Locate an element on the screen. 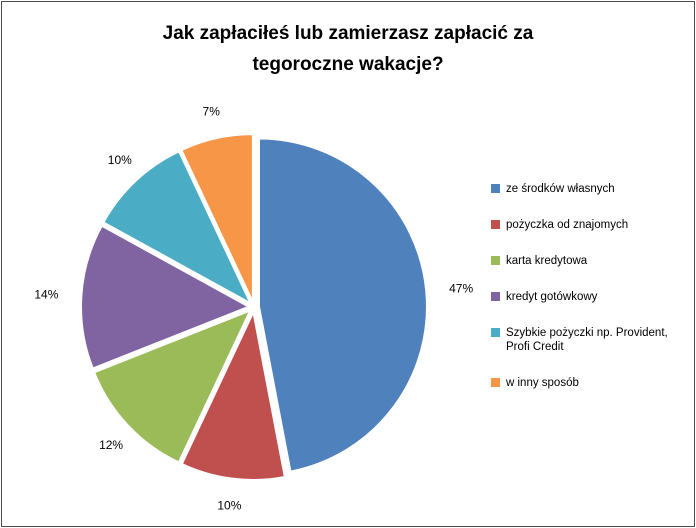 This screenshot has width=696, height=528. pie-slice-label-5: 10% is located at coordinates (120, 160).